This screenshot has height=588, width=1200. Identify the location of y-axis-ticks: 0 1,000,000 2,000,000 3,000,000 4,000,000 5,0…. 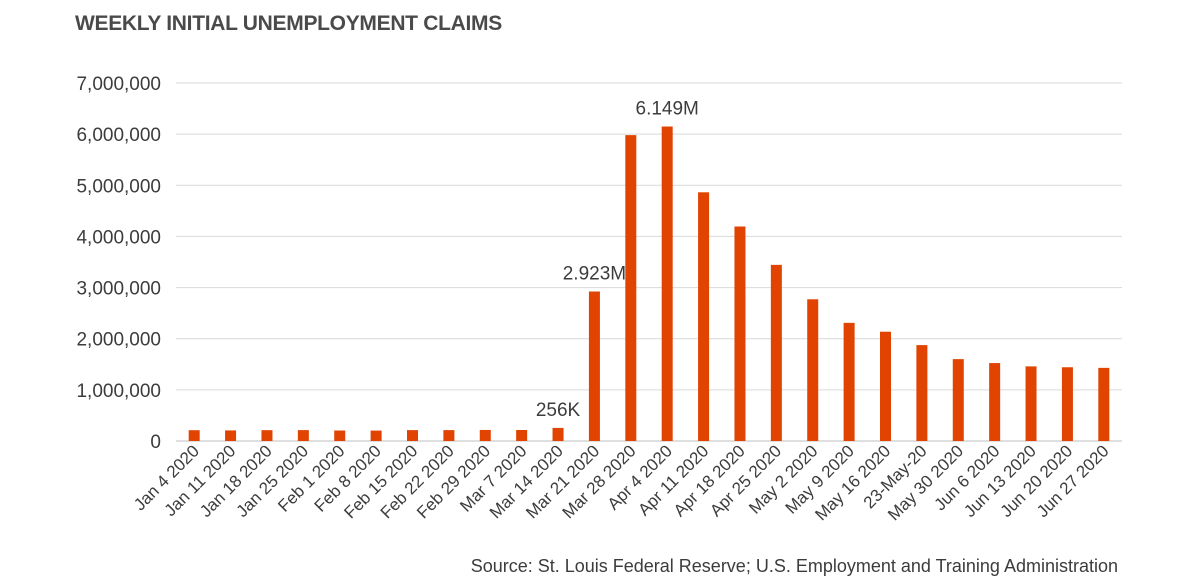
(118, 263).